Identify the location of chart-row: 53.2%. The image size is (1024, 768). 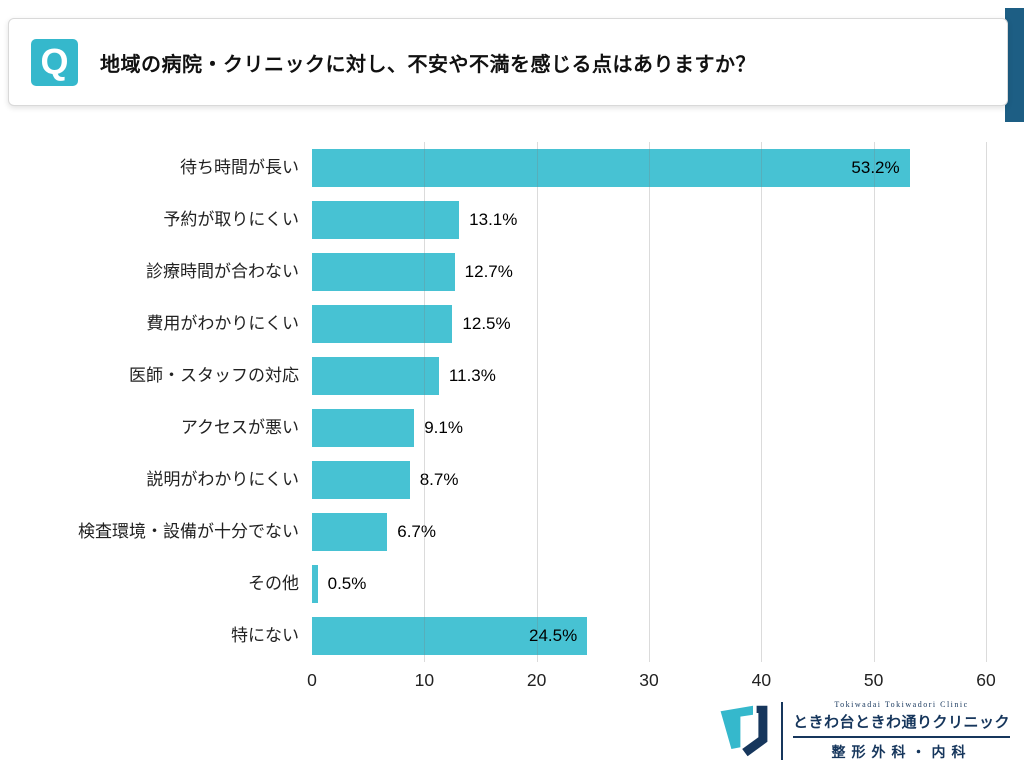
(649, 168).